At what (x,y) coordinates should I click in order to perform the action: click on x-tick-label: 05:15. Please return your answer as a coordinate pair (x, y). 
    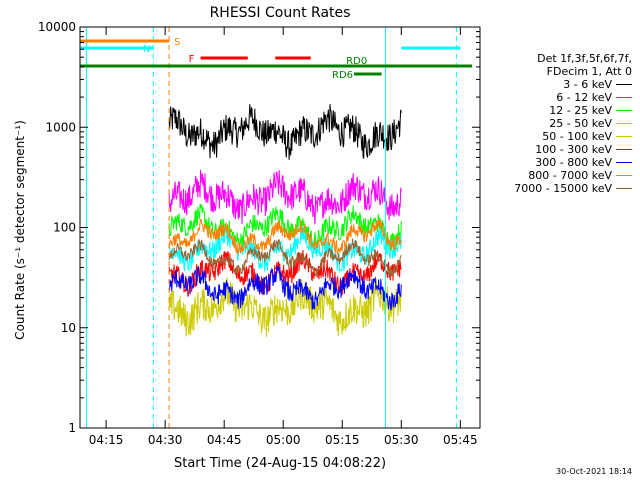
    Looking at the image, I should click on (342, 440).